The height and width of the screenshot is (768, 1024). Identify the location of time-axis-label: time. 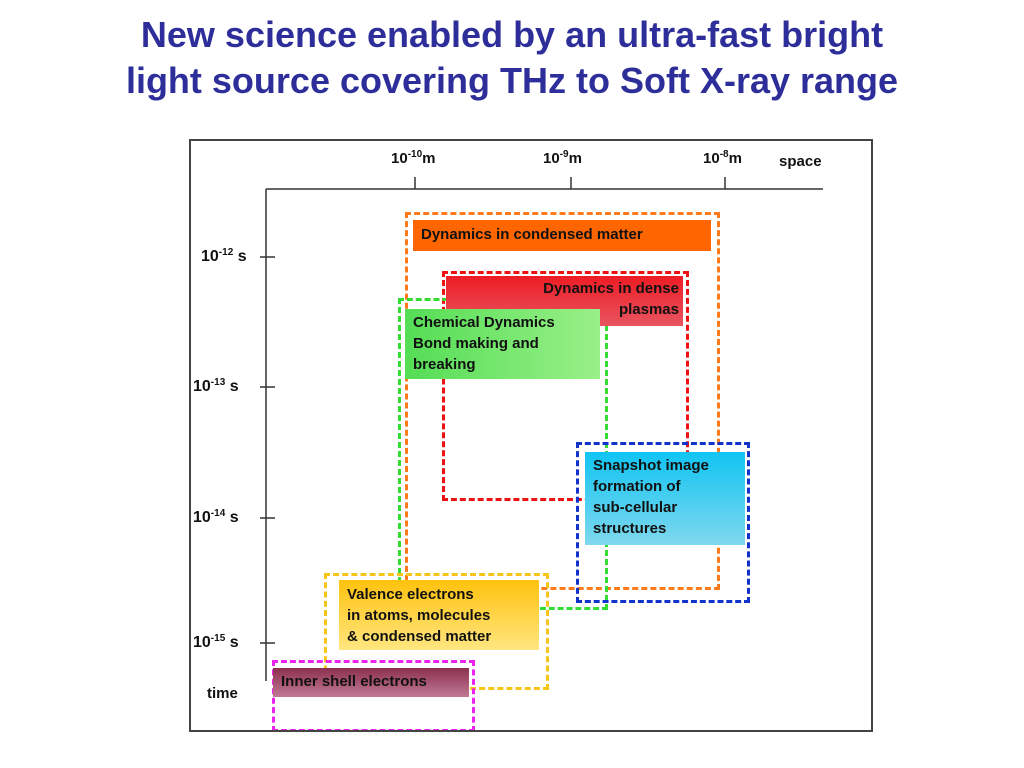
(222, 693).